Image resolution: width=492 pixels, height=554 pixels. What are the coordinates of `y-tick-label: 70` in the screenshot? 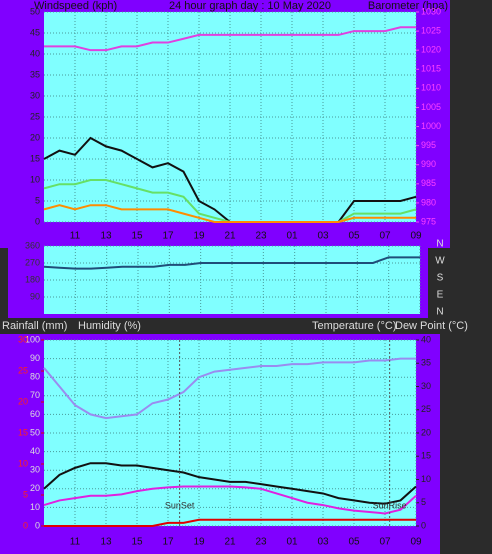 It's located at (35, 395).